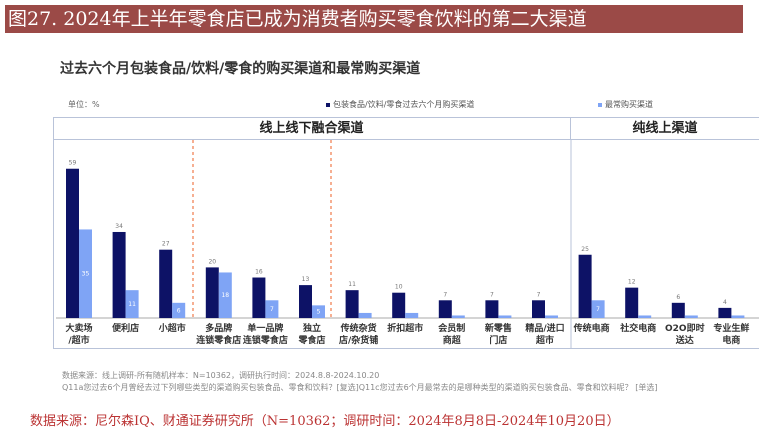 This screenshot has width=759, height=433. Describe the element at coordinates (311, 328) in the screenshot. I see `category-label: 独立` at that location.